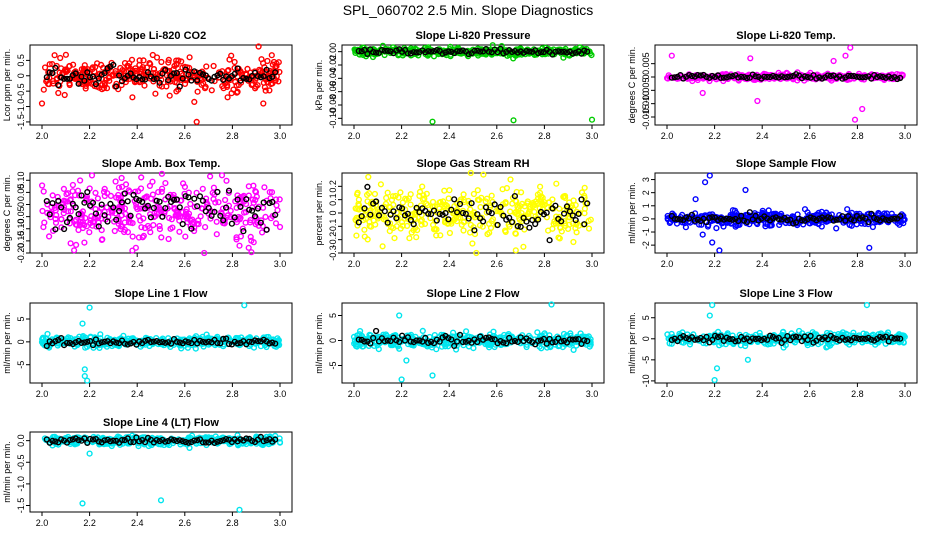 This screenshot has height=540, width=936. I want to click on y-tick-label: 0.05, so click(21, 193).